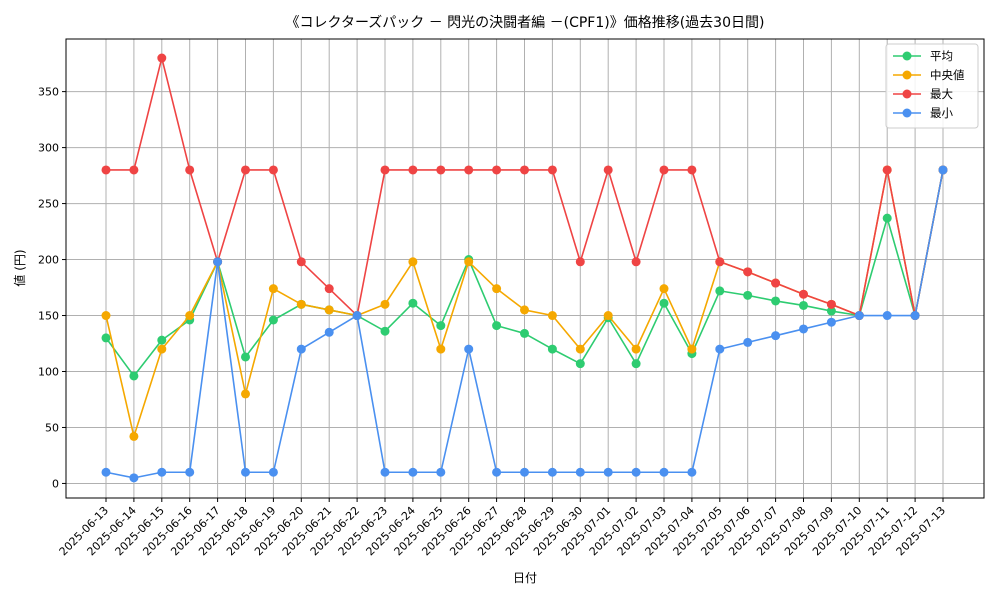  What do you see at coordinates (932, 86) in the screenshot?
I see `legend-box` at bounding box center [932, 86].